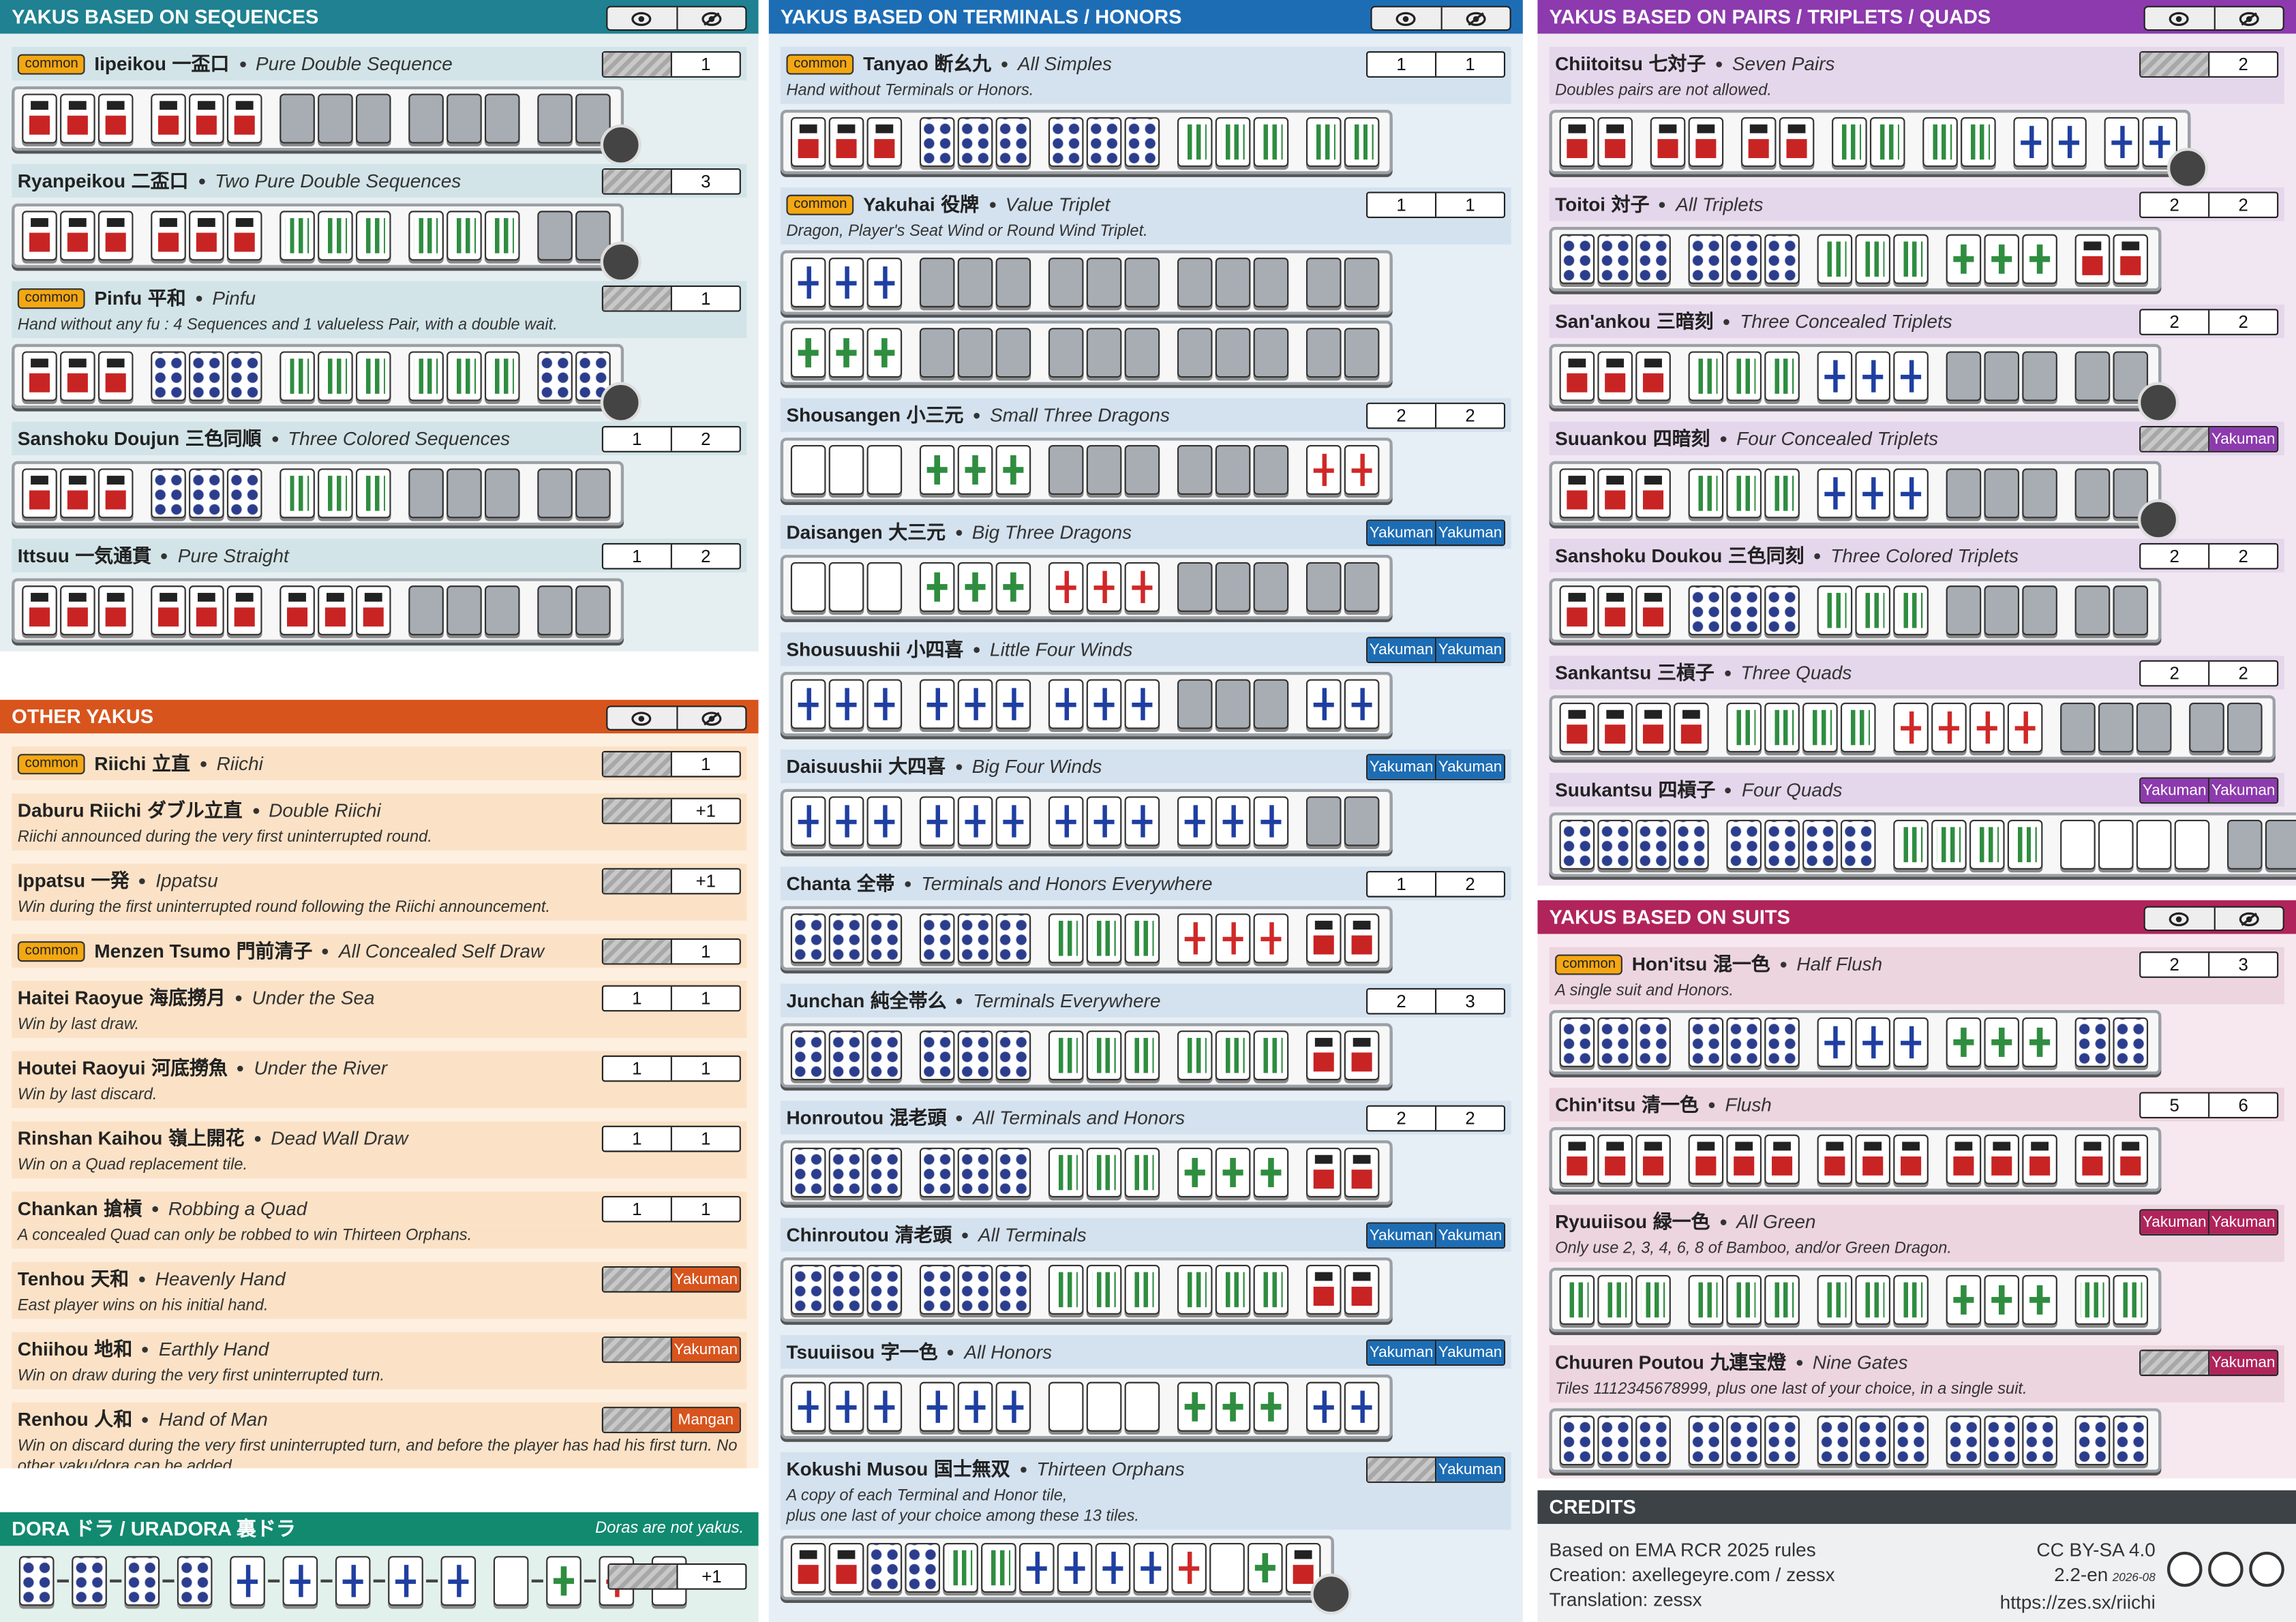 The image size is (2296, 1622). Describe the element at coordinates (71, 181) in the screenshot. I see `yaku-name: Ryanpeikou` at that location.